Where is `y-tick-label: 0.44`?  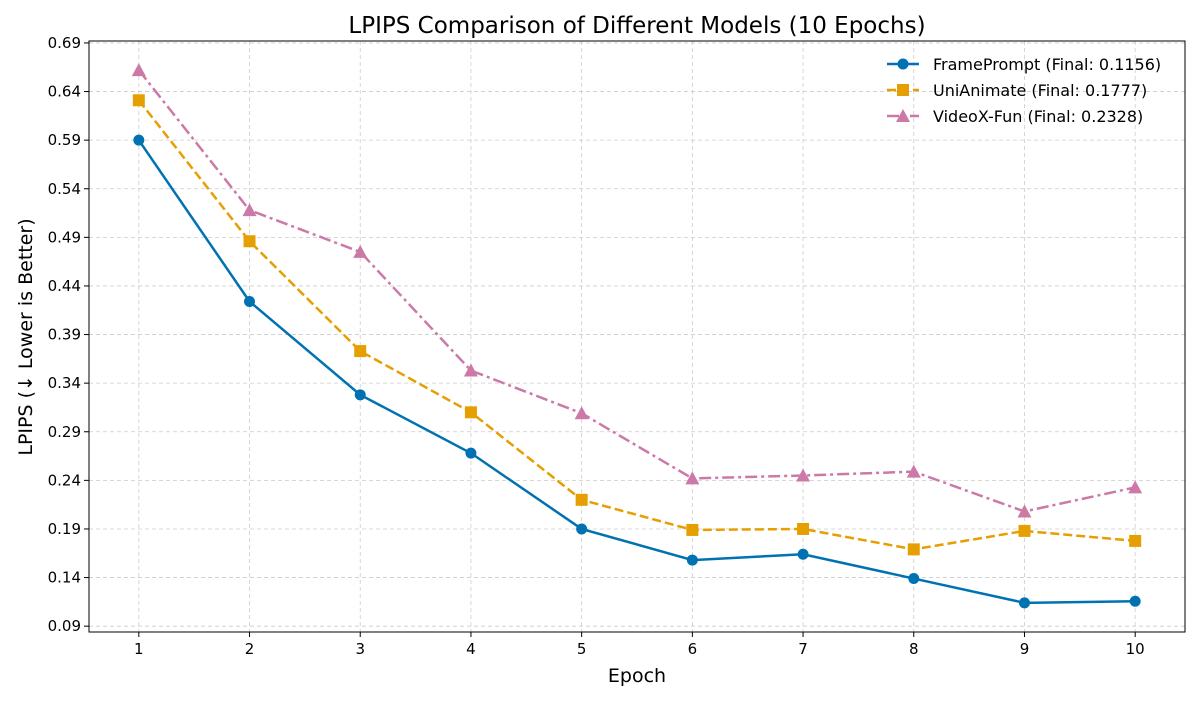
y-tick-label: 0.44 is located at coordinates (64, 286).